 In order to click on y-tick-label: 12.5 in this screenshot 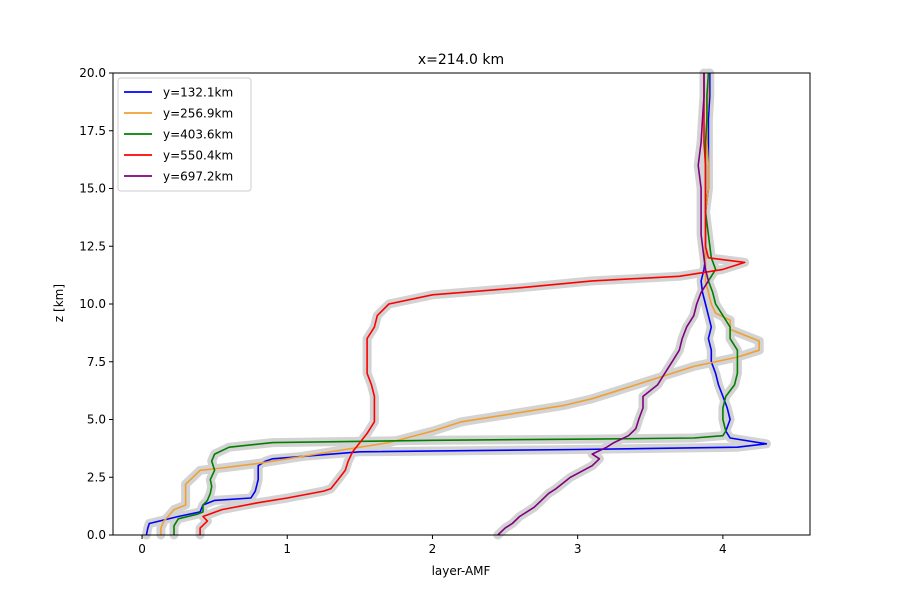, I will do `click(92, 246)`.